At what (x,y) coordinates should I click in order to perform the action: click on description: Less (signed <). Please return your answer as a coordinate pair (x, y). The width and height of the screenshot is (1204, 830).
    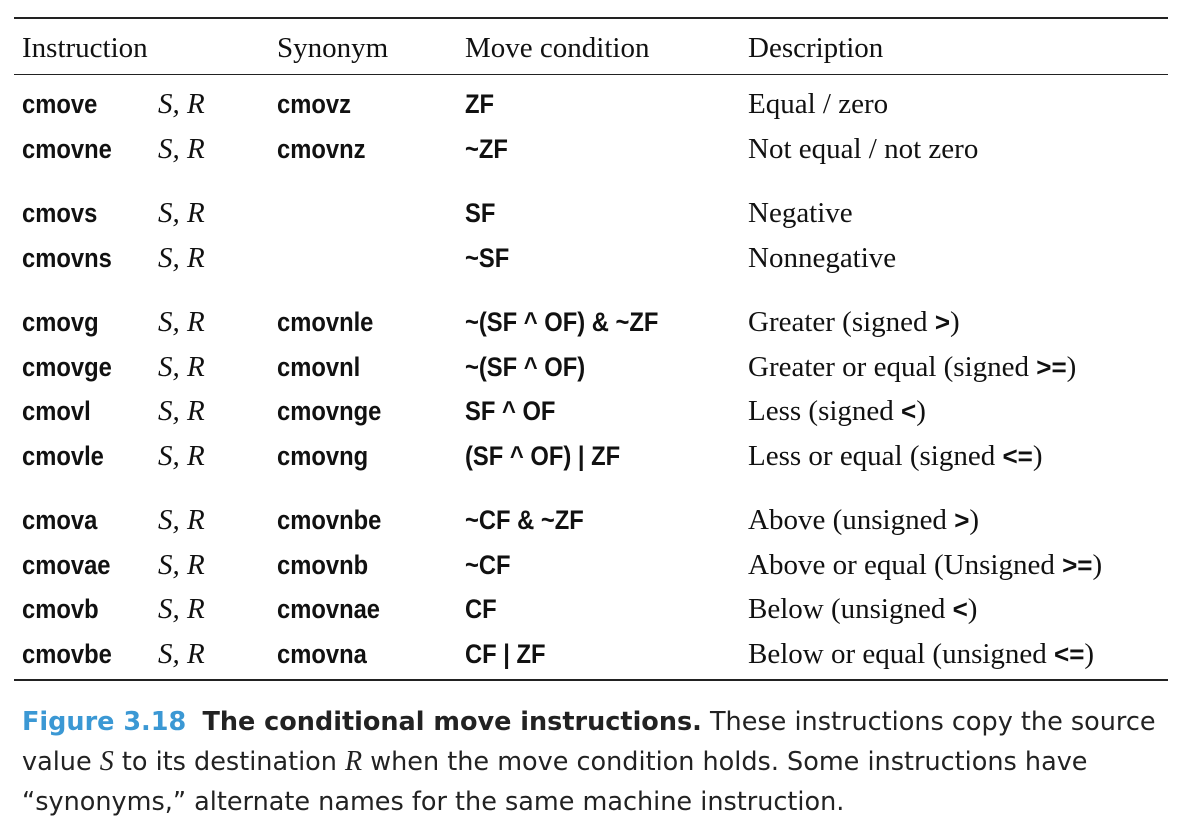
    Looking at the image, I should click on (837, 411).